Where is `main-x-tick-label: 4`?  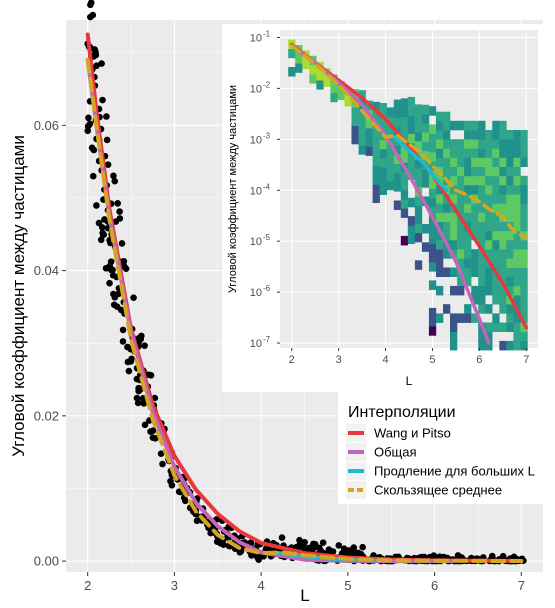 main-x-tick-label: 4 is located at coordinates (261, 585).